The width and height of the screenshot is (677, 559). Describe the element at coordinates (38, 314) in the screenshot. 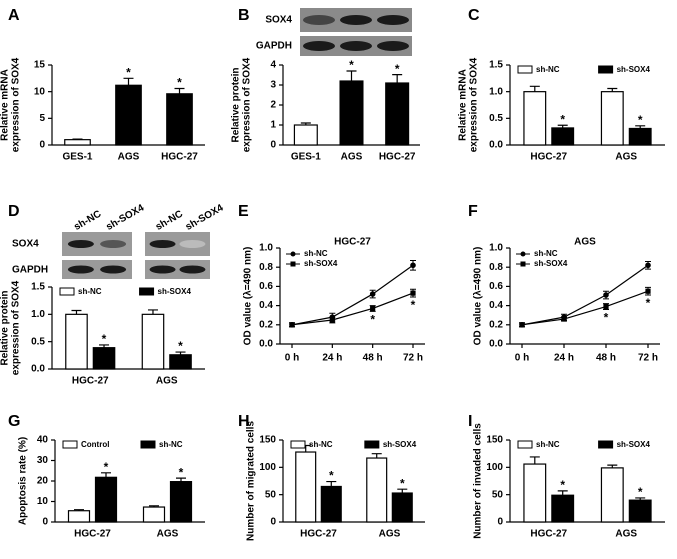

I see `y-tick-label: 1.0` at that location.